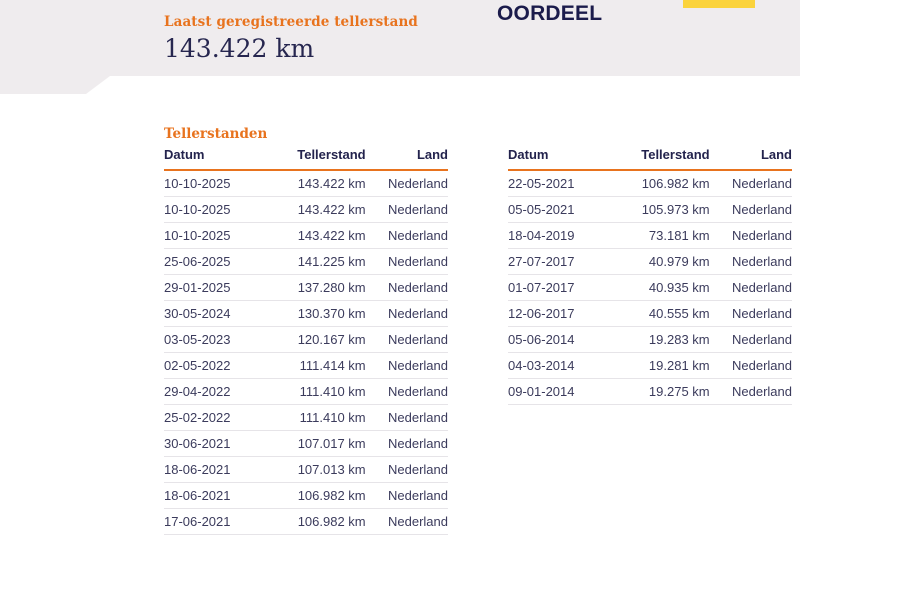 The height and width of the screenshot is (600, 900). I want to click on verdict-status-badge, so click(719, 4).